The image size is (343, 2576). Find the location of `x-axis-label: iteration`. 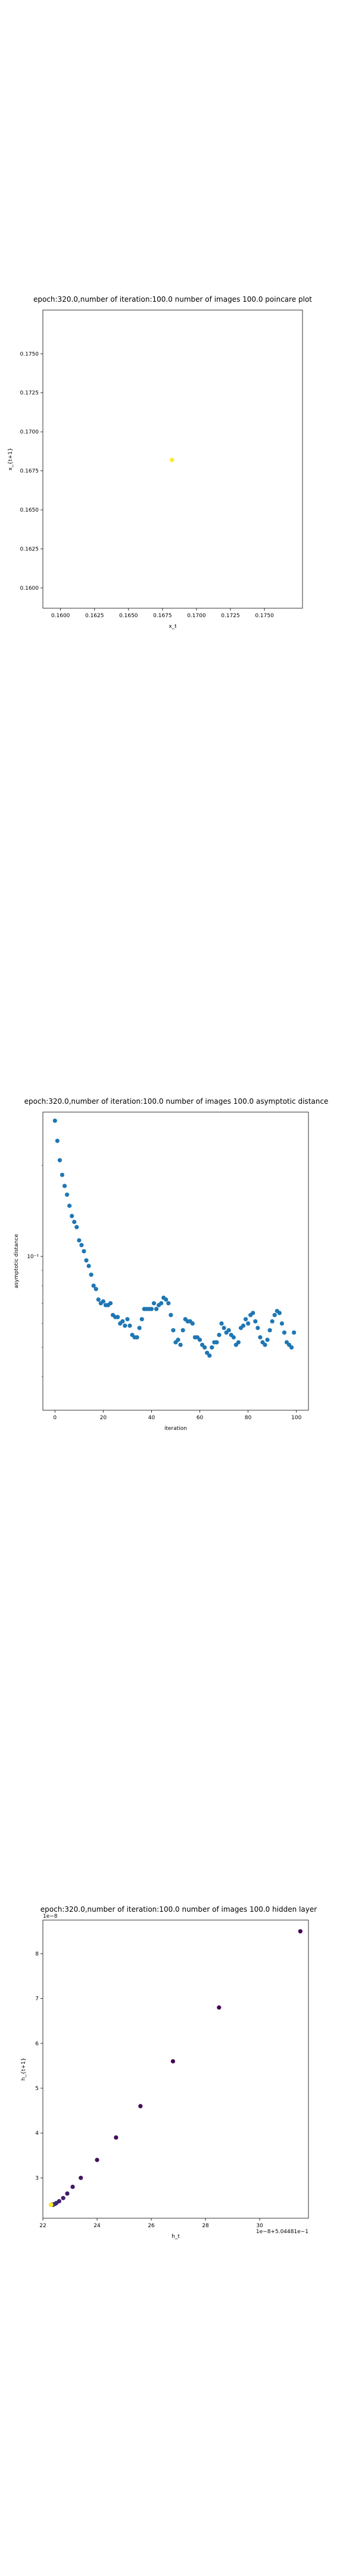

x-axis-label: iteration is located at coordinates (175, 1429).